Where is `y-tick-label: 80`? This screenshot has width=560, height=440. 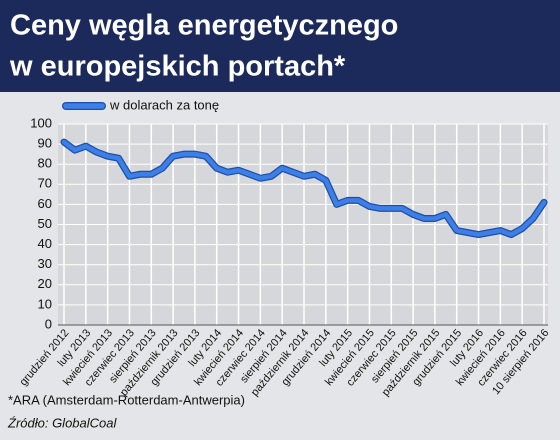 y-tick-label: 80 is located at coordinates (45, 163).